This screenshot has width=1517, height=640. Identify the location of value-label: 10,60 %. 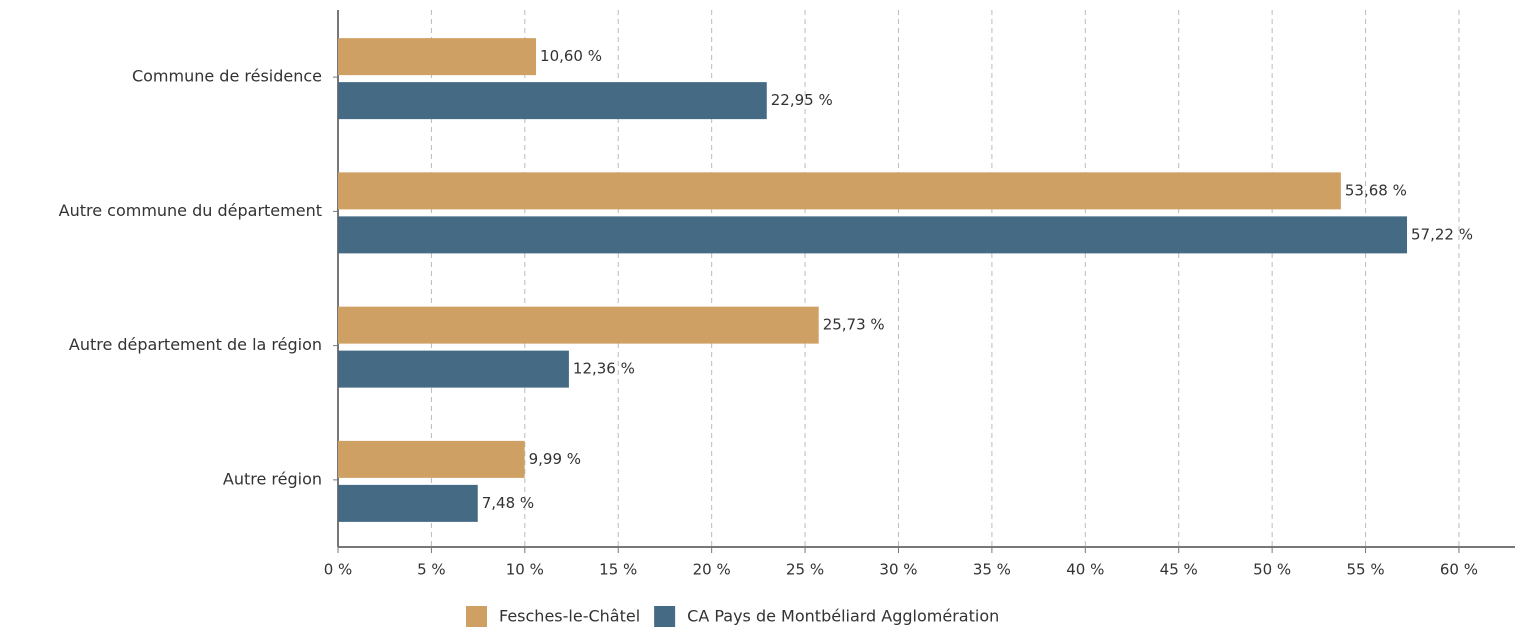
(571, 56).